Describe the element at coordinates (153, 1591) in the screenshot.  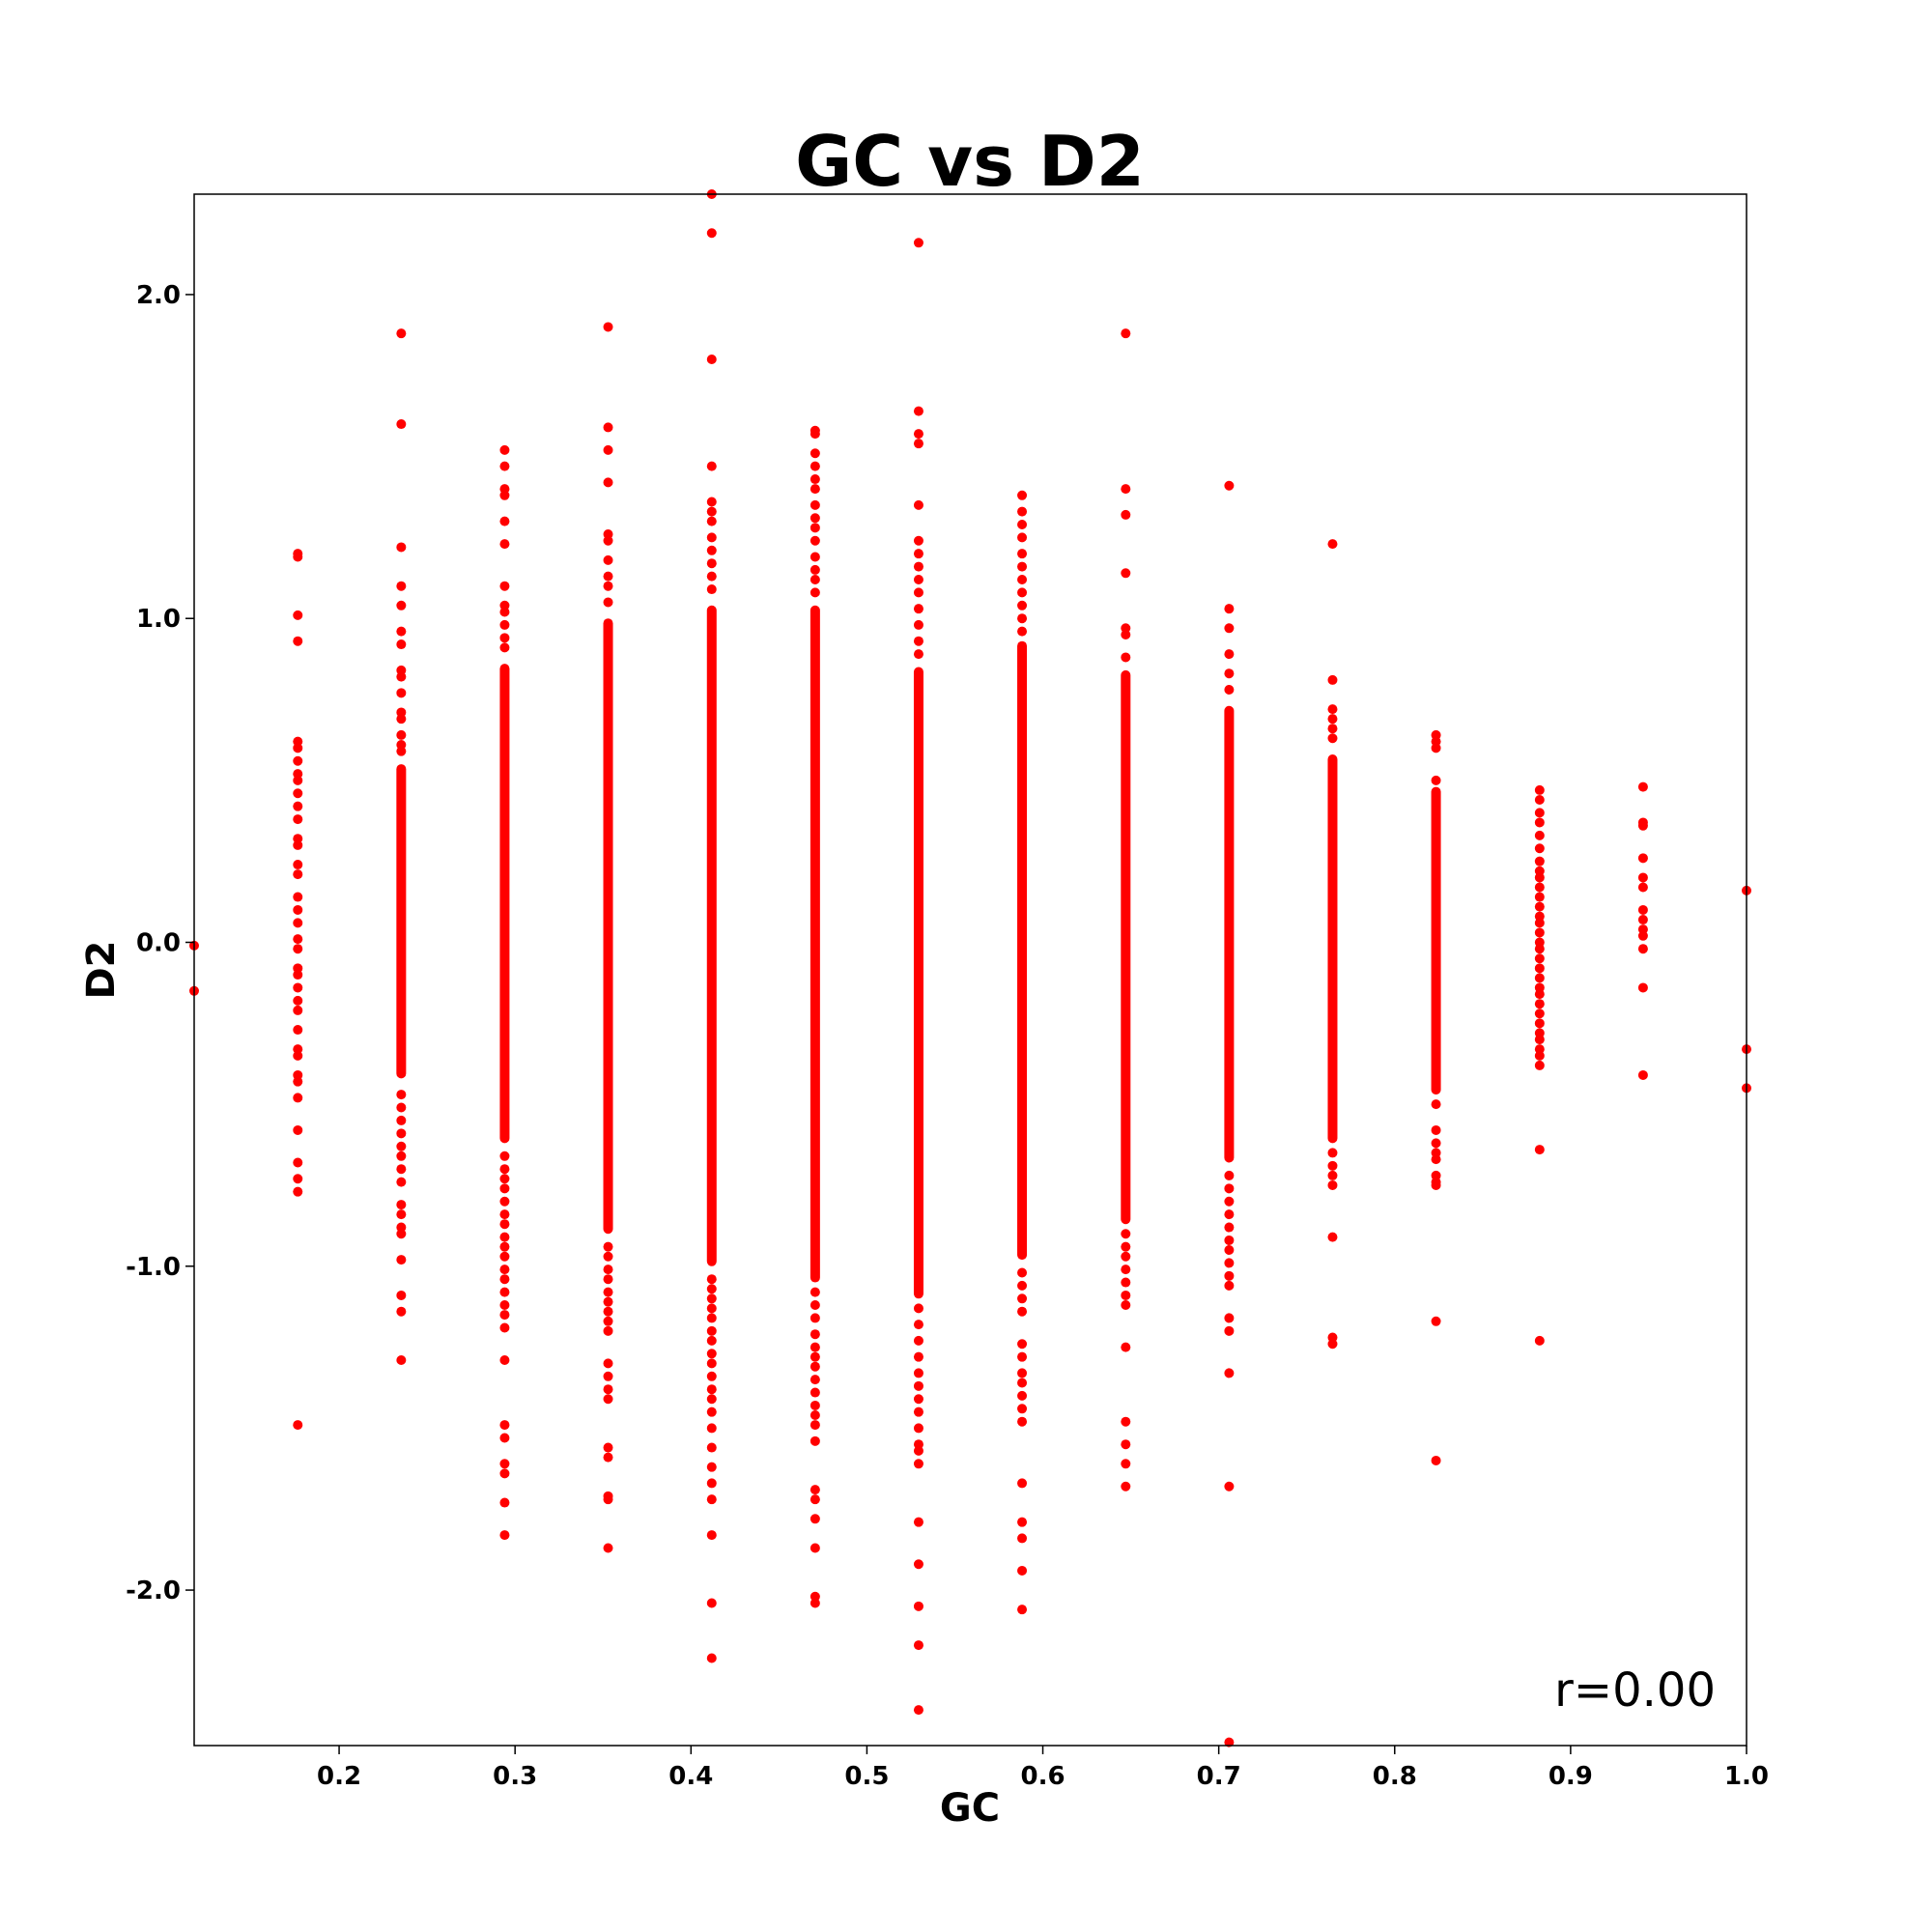
I see `y-tick-label: -2.0` at that location.